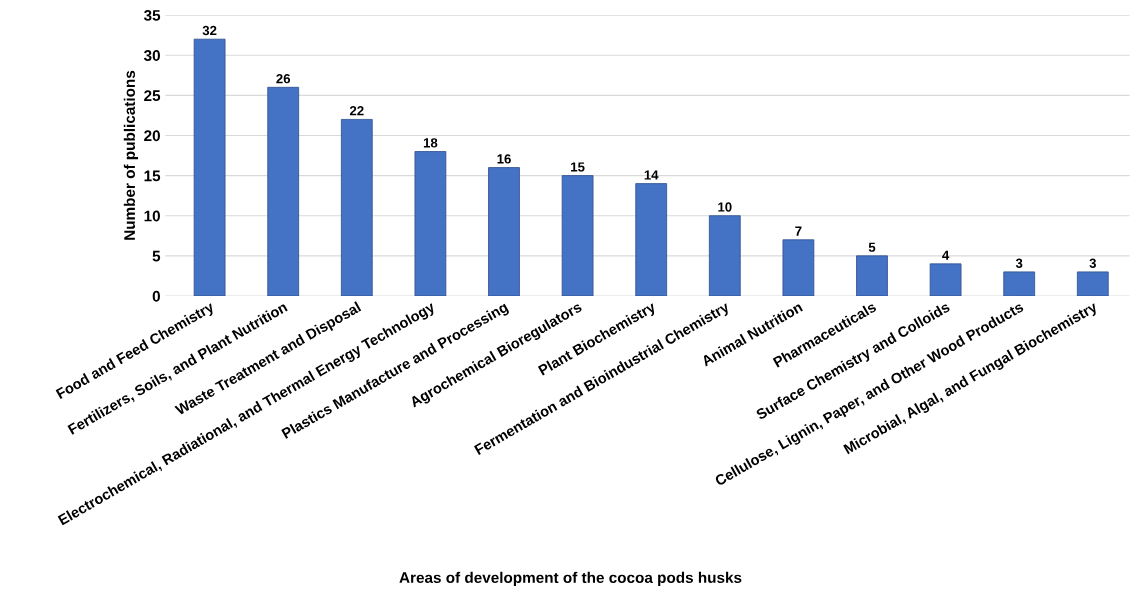  I want to click on y-axis-title: Number of publications, so click(131, 155).